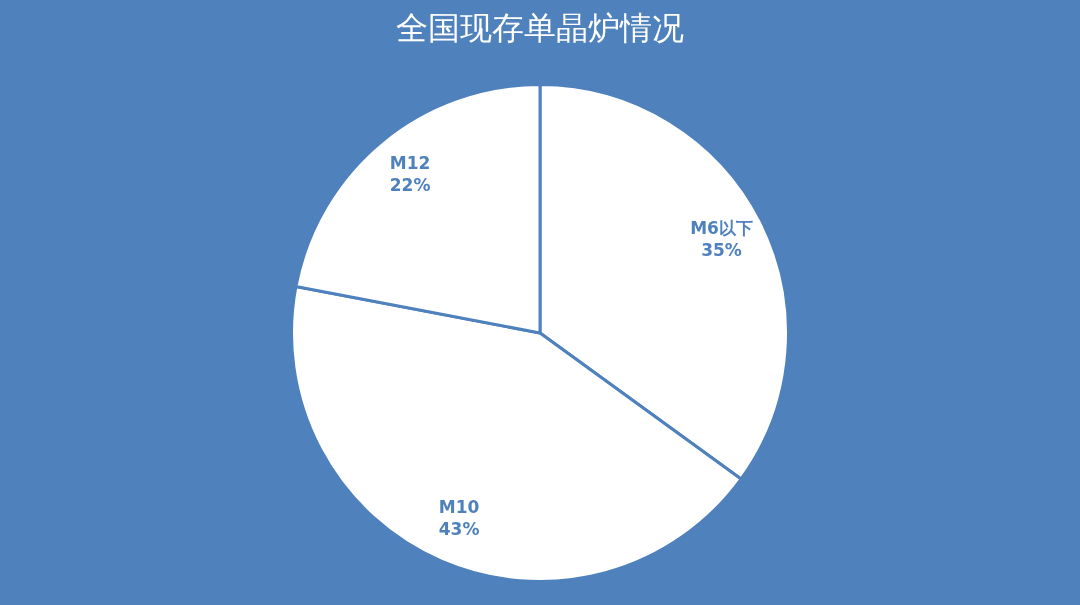 The height and width of the screenshot is (605, 1080). What do you see at coordinates (721, 249) in the screenshot?
I see `data-label: 35%` at bounding box center [721, 249].